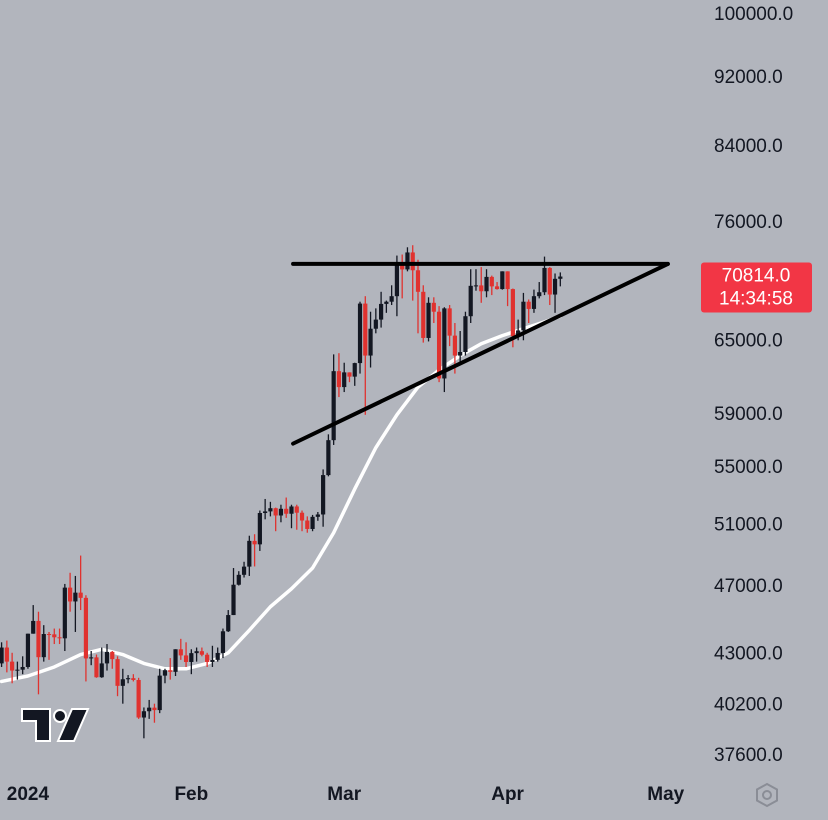 The image size is (828, 820). Describe the element at coordinates (748, 586) in the screenshot. I see `y-tick-label: 47000.0` at that location.